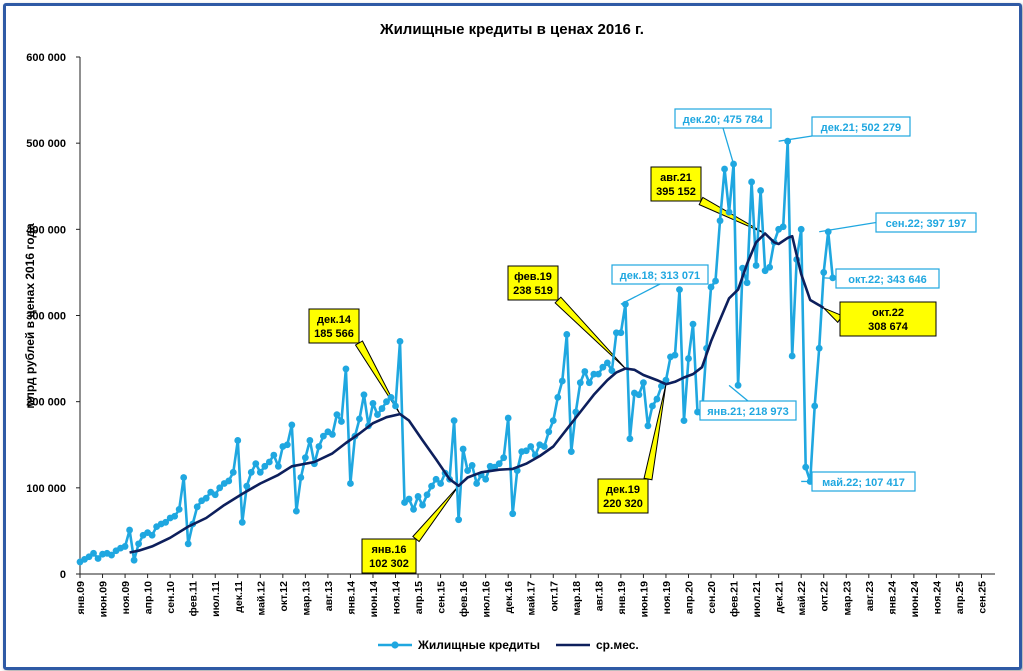  Describe the element at coordinates (915, 599) in the screenshot. I see `x-tick-label: июн.24` at that location.